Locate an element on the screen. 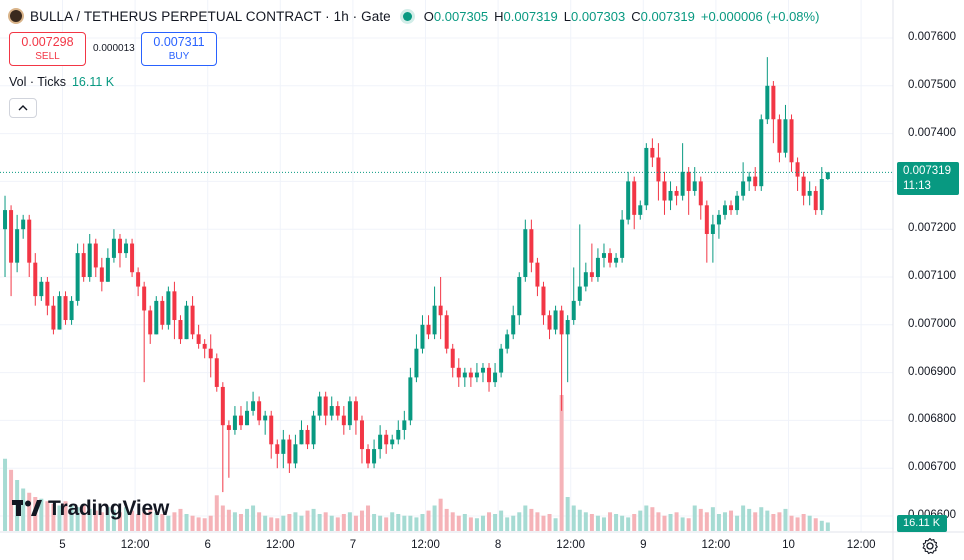 The height and width of the screenshot is (560, 964). time-axis-label: 8 is located at coordinates (498, 545).